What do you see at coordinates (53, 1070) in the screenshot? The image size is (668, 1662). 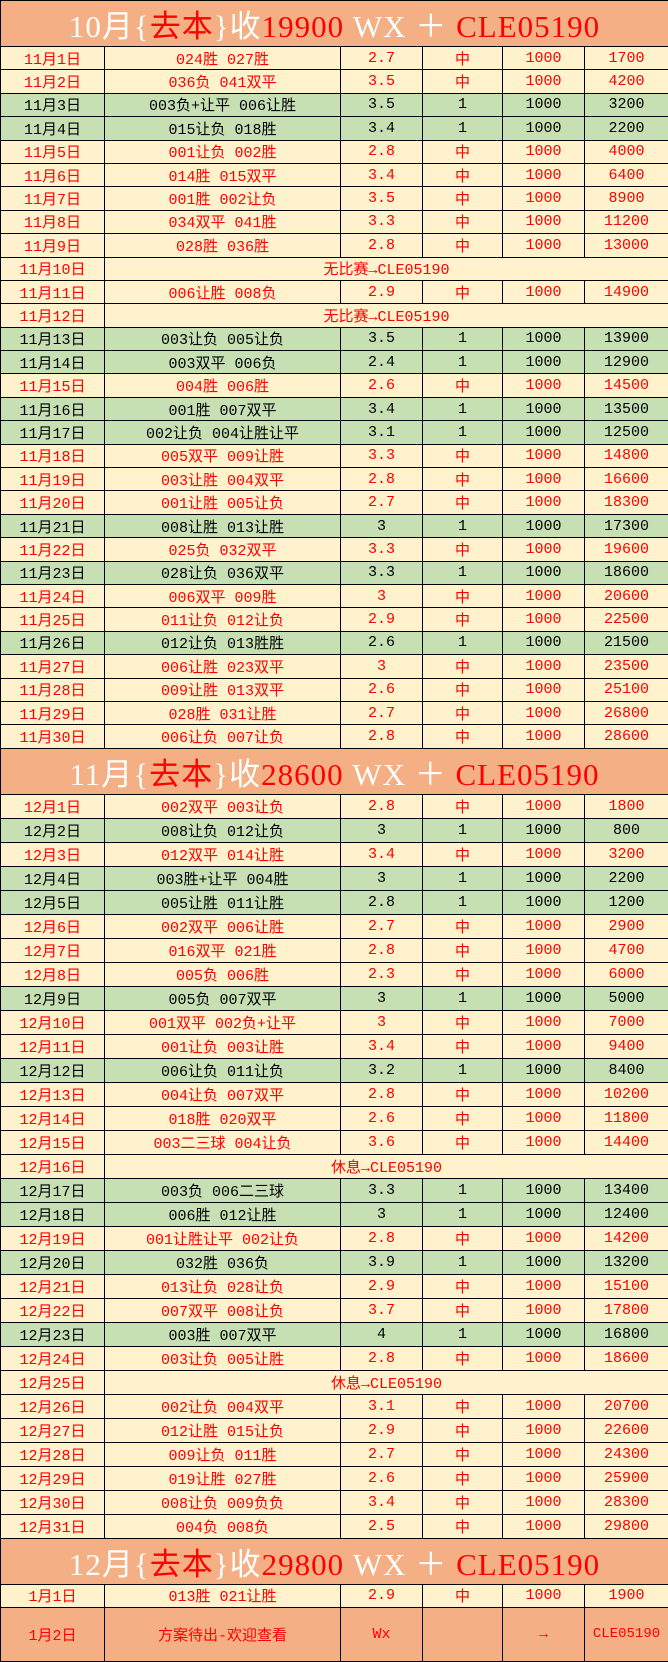 I see `date-cell: 12月12日` at bounding box center [53, 1070].